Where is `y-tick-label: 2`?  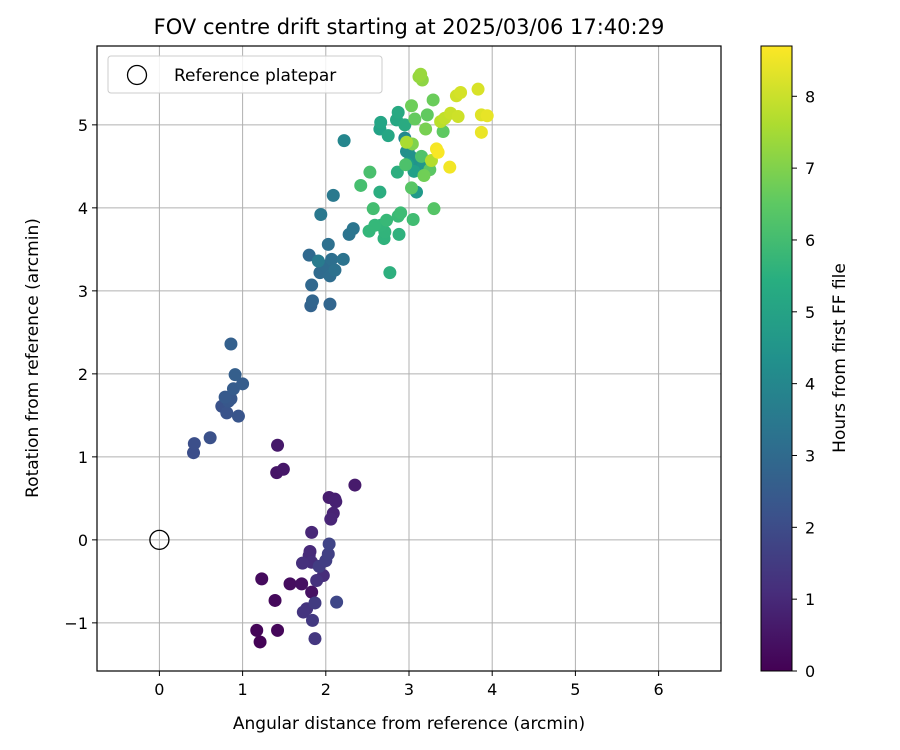
y-tick-label: 2 is located at coordinates (83, 374).